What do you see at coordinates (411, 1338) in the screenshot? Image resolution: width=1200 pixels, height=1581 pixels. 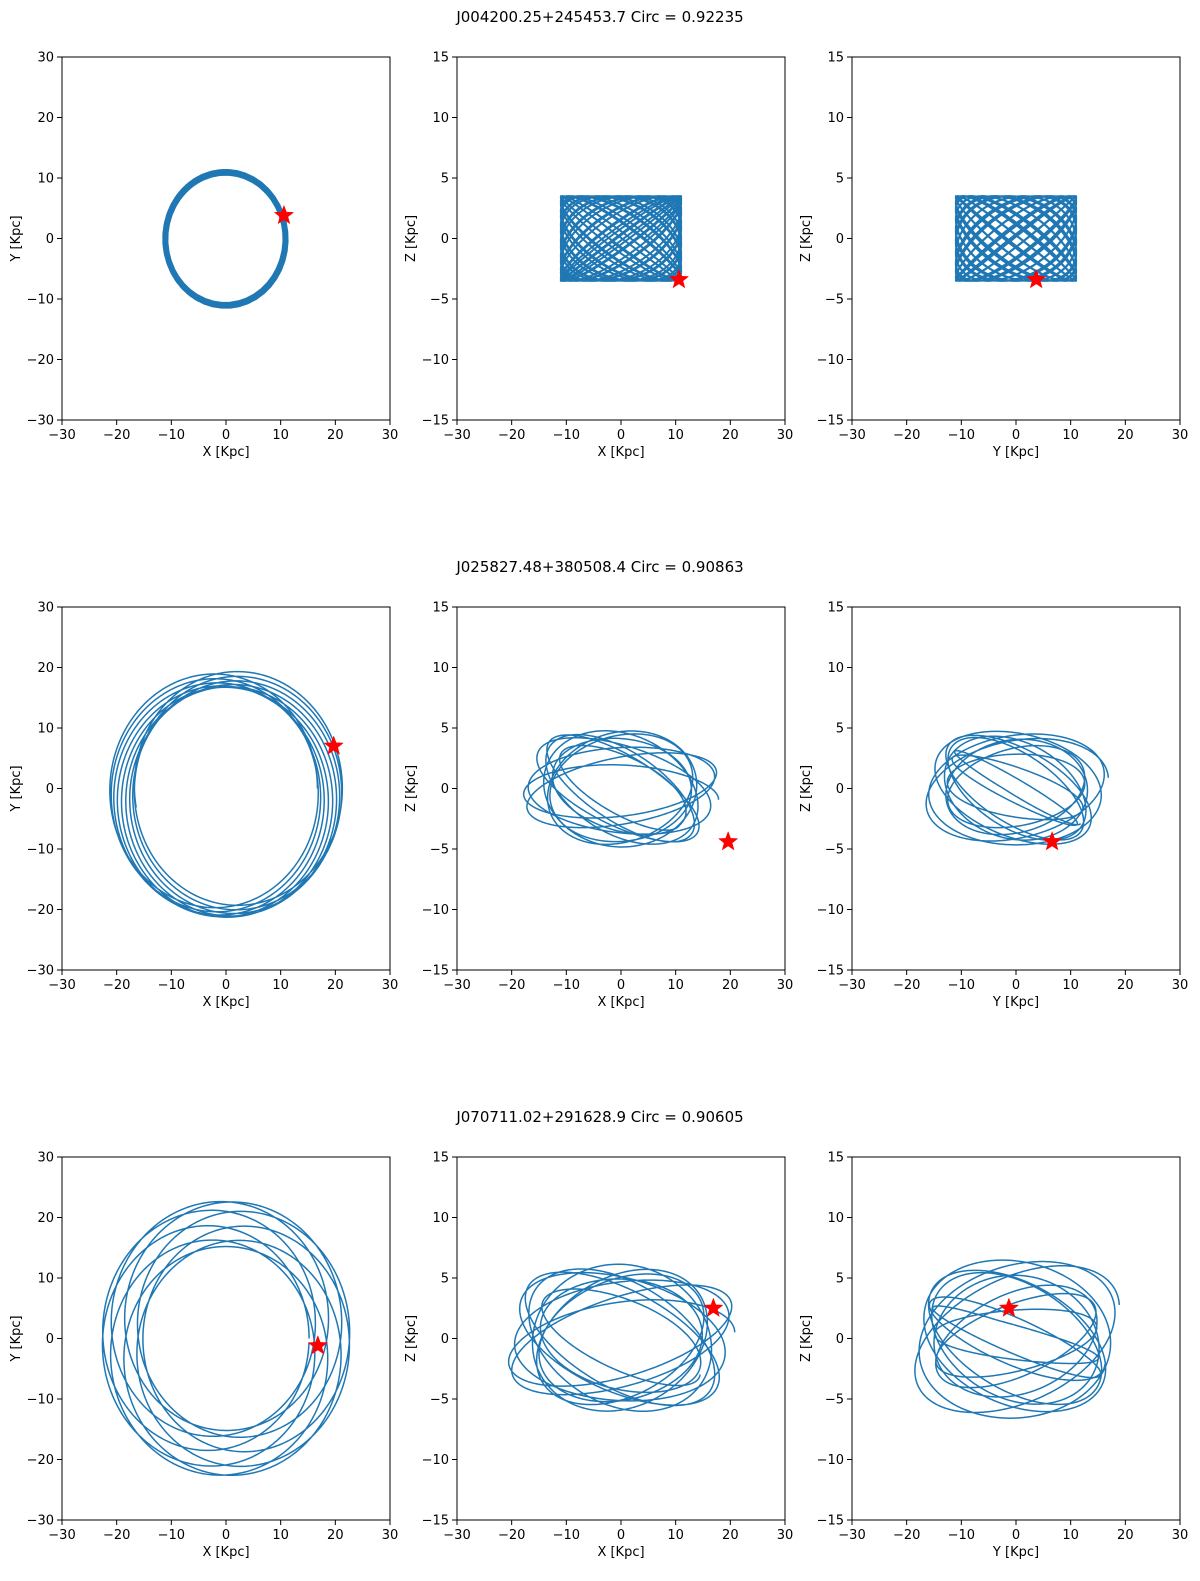 I see `y-axis-label: Z [Kpc]` at bounding box center [411, 1338].